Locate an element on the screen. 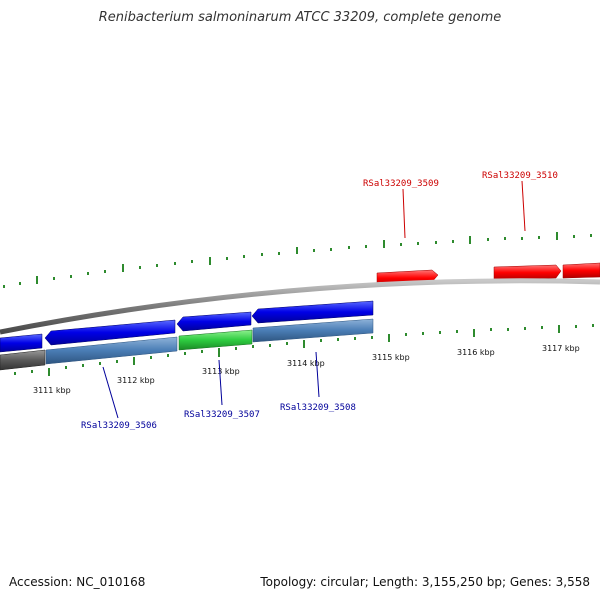 This screenshot has width=600, height=600. gene-red-partial is located at coordinates (581, 270).